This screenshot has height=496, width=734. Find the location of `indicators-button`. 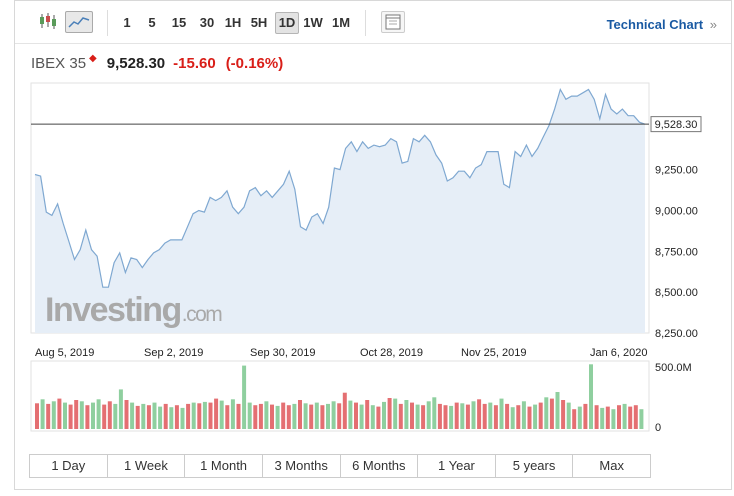

indicators-button is located at coordinates (393, 22).